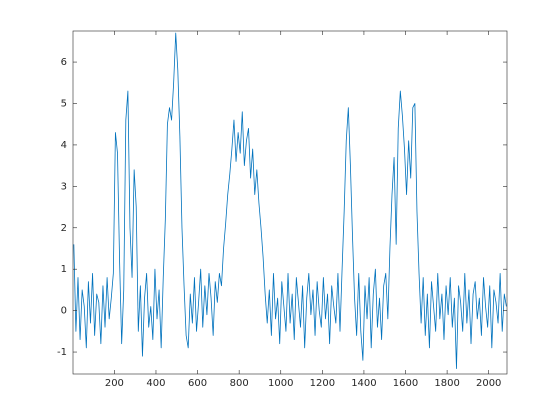  Describe the element at coordinates (64, 62) in the screenshot. I see `y-tick-label: 6` at that location.